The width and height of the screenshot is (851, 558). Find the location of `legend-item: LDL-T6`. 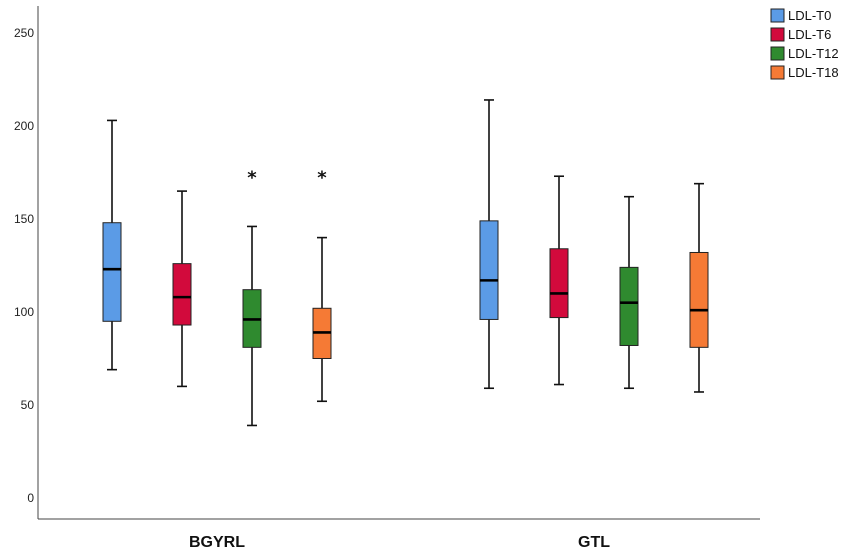

legend-item: LDL-T6 is located at coordinates (800, 34).